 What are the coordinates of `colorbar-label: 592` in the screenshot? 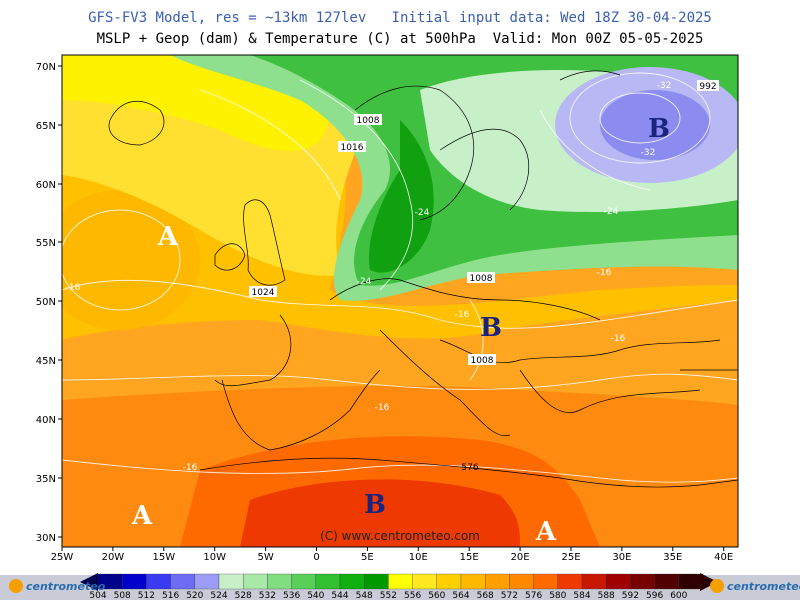 It's located at (630, 595).